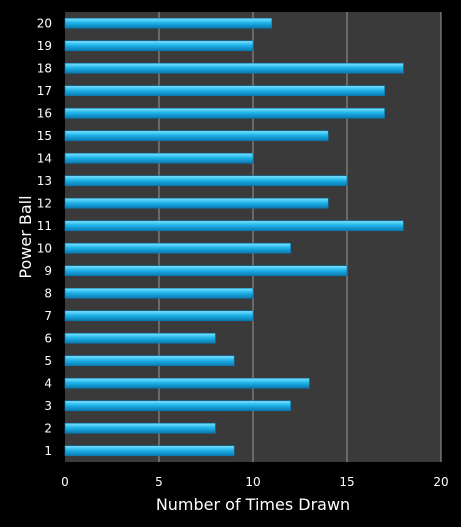 The height and width of the screenshot is (527, 461). I want to click on x-axis-title: Number of Times Drawn, so click(253, 504).